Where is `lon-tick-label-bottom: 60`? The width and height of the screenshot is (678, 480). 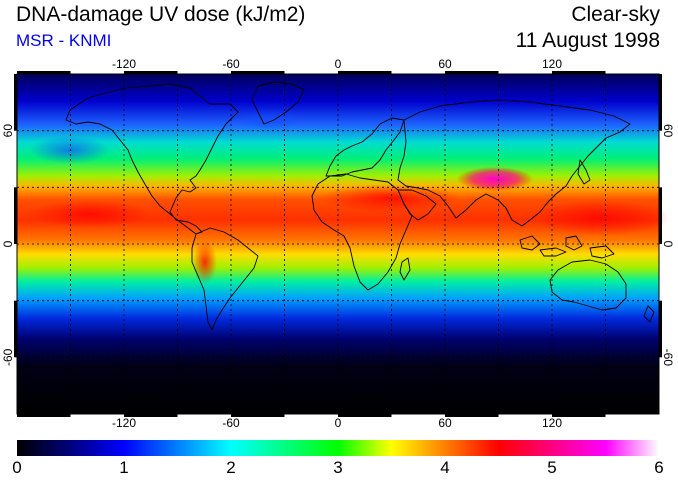 lon-tick-label-bottom: 60 is located at coordinates (445, 423).